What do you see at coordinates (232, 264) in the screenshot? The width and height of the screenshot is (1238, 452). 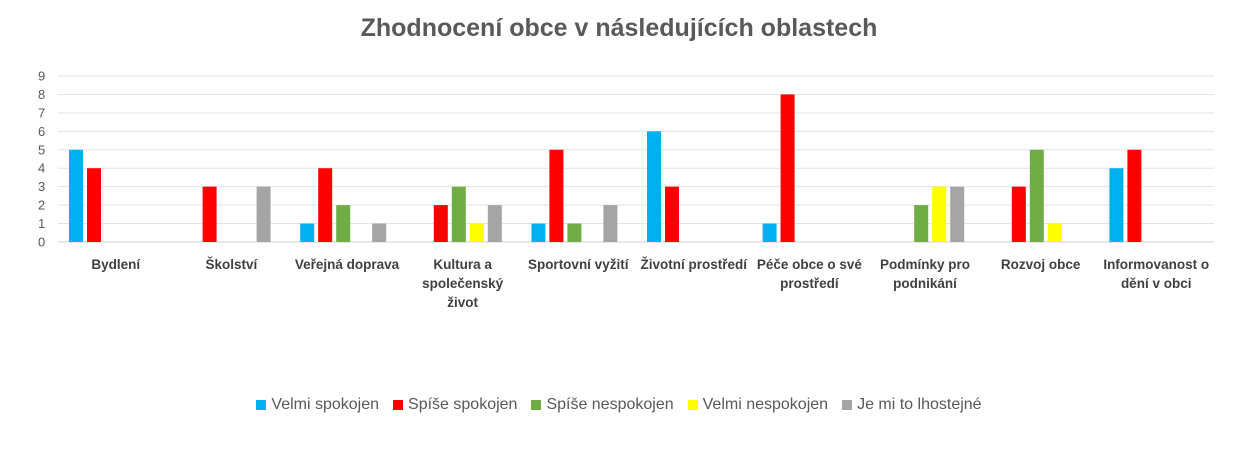 I see `x-category-label: Školství` at bounding box center [232, 264].